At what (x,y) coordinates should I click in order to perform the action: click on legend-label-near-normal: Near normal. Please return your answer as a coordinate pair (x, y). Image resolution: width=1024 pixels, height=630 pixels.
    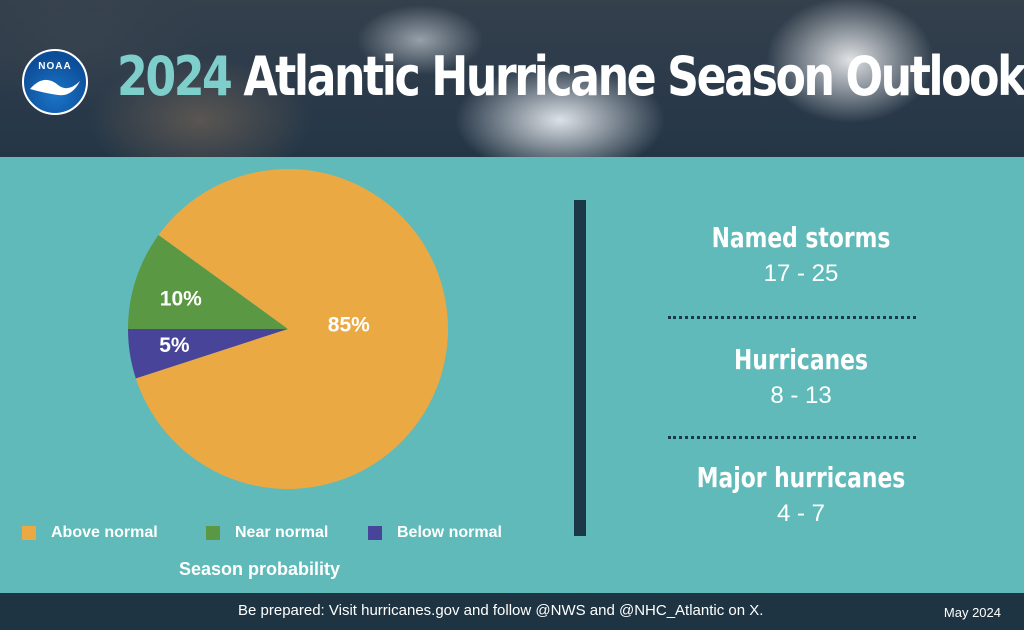
    Looking at the image, I should click on (282, 532).